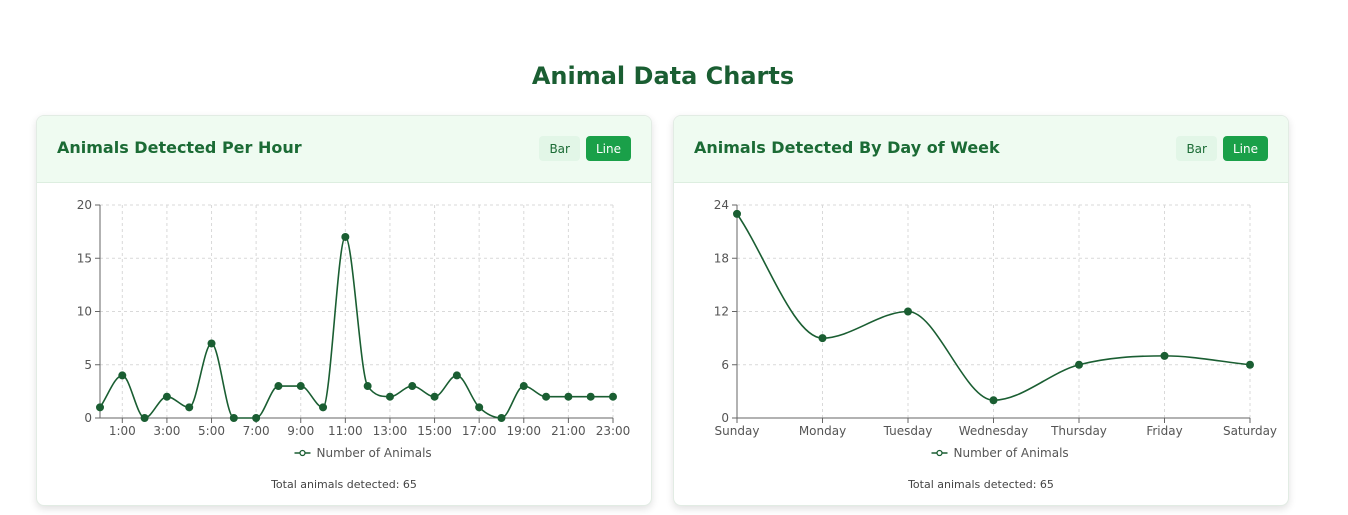 This screenshot has width=1348, height=515. I want to click on hourly-chart-title: Animals Detected Per Hour, so click(179, 147).